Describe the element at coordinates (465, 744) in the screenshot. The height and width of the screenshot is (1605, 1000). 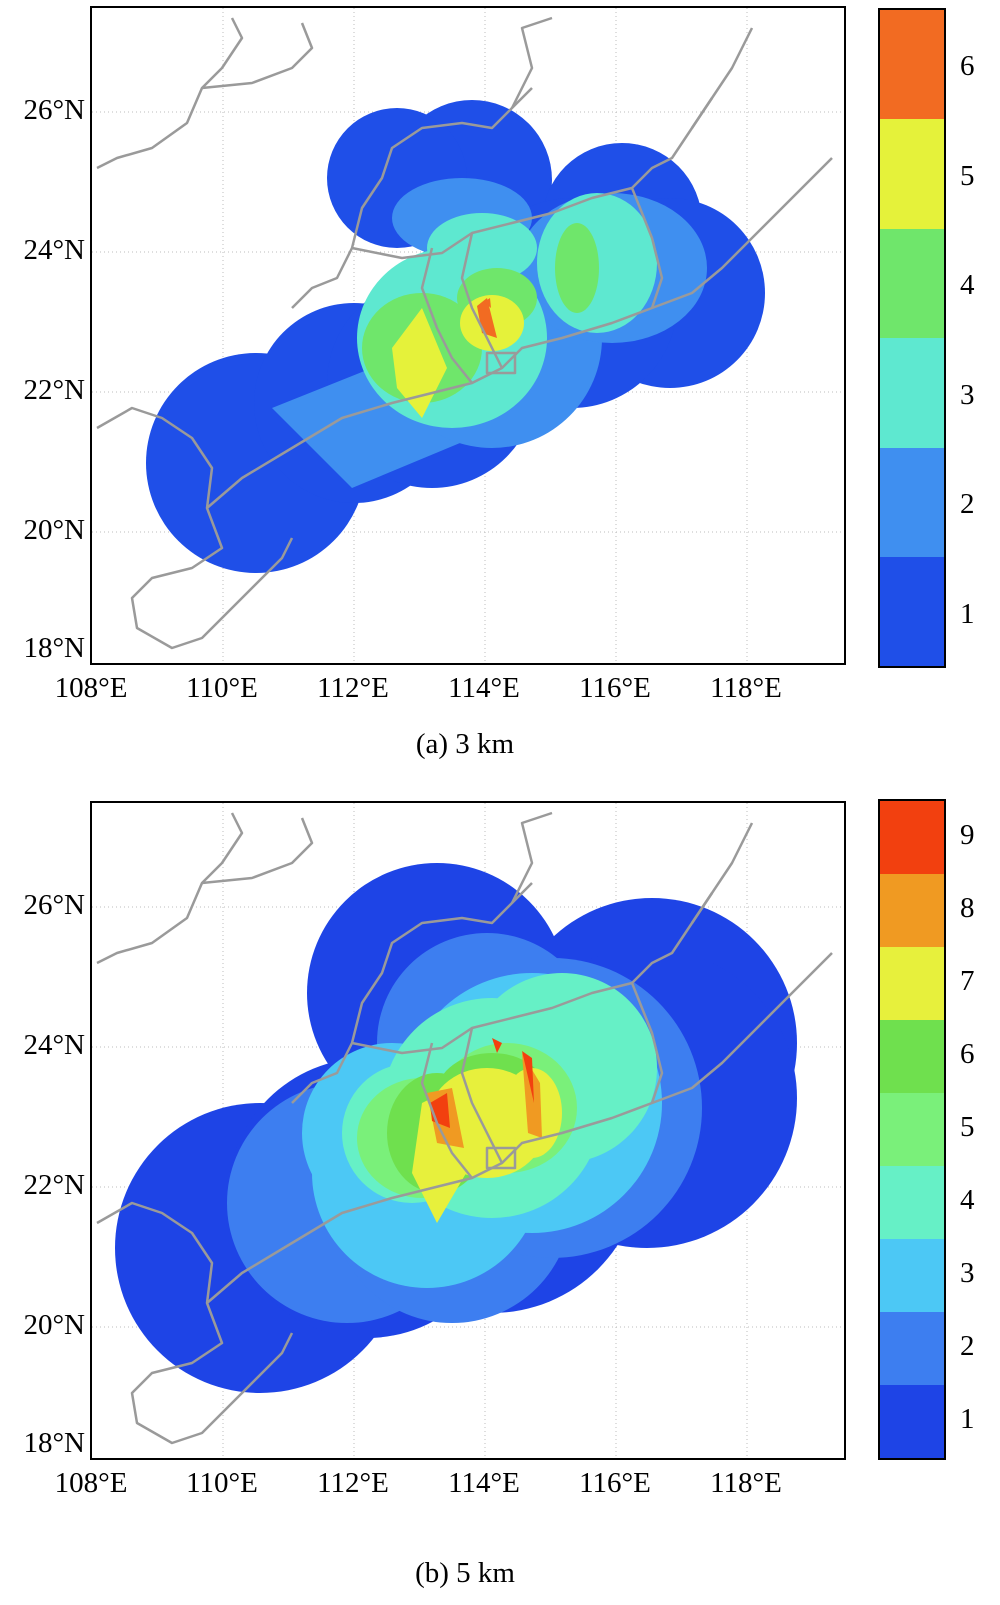
I see `panel-caption: (a) 3 km` at that location.